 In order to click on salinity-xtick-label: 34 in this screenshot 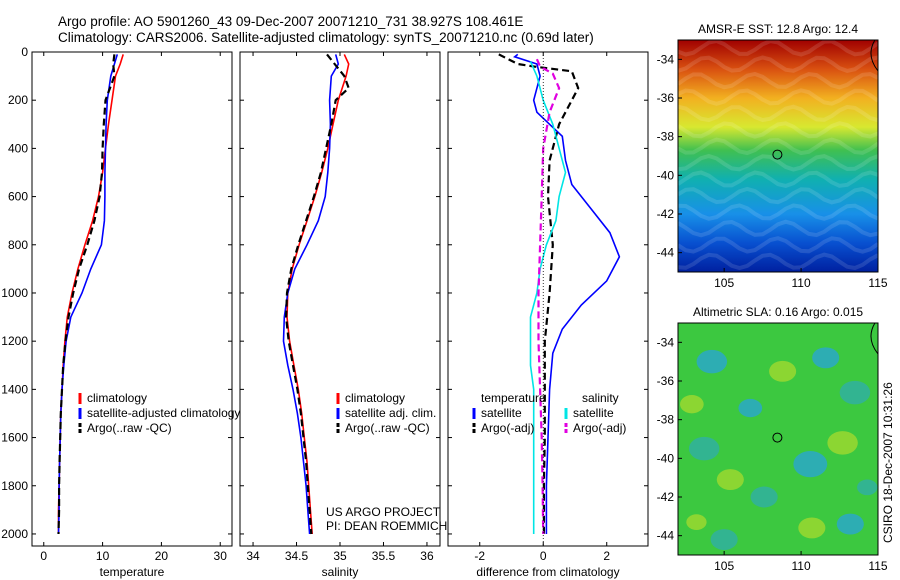, I will do `click(253, 556)`.